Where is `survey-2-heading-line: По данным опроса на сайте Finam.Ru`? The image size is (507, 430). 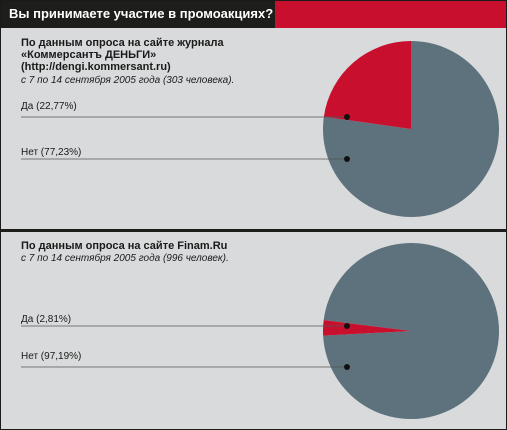 survey-2-heading-line: По данным опроса на сайте Finam.Ru is located at coordinates (124, 246).